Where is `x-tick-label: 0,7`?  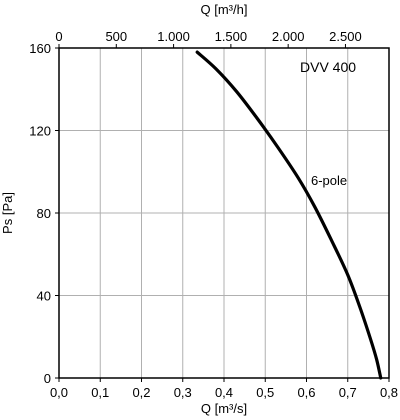
x-tick-label: 0,7 is located at coordinates (348, 392).